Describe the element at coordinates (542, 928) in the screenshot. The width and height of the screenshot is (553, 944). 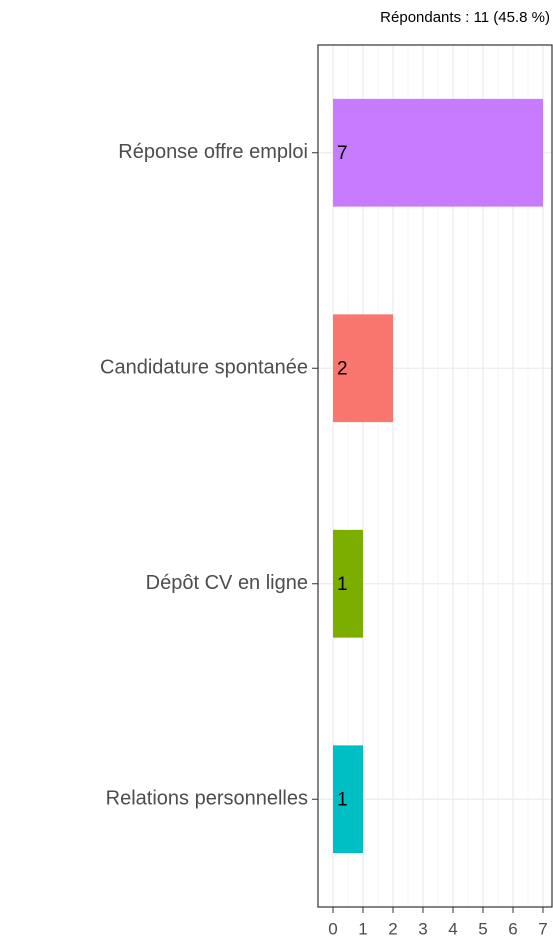
I see `x-tick-label: 7` at that location.